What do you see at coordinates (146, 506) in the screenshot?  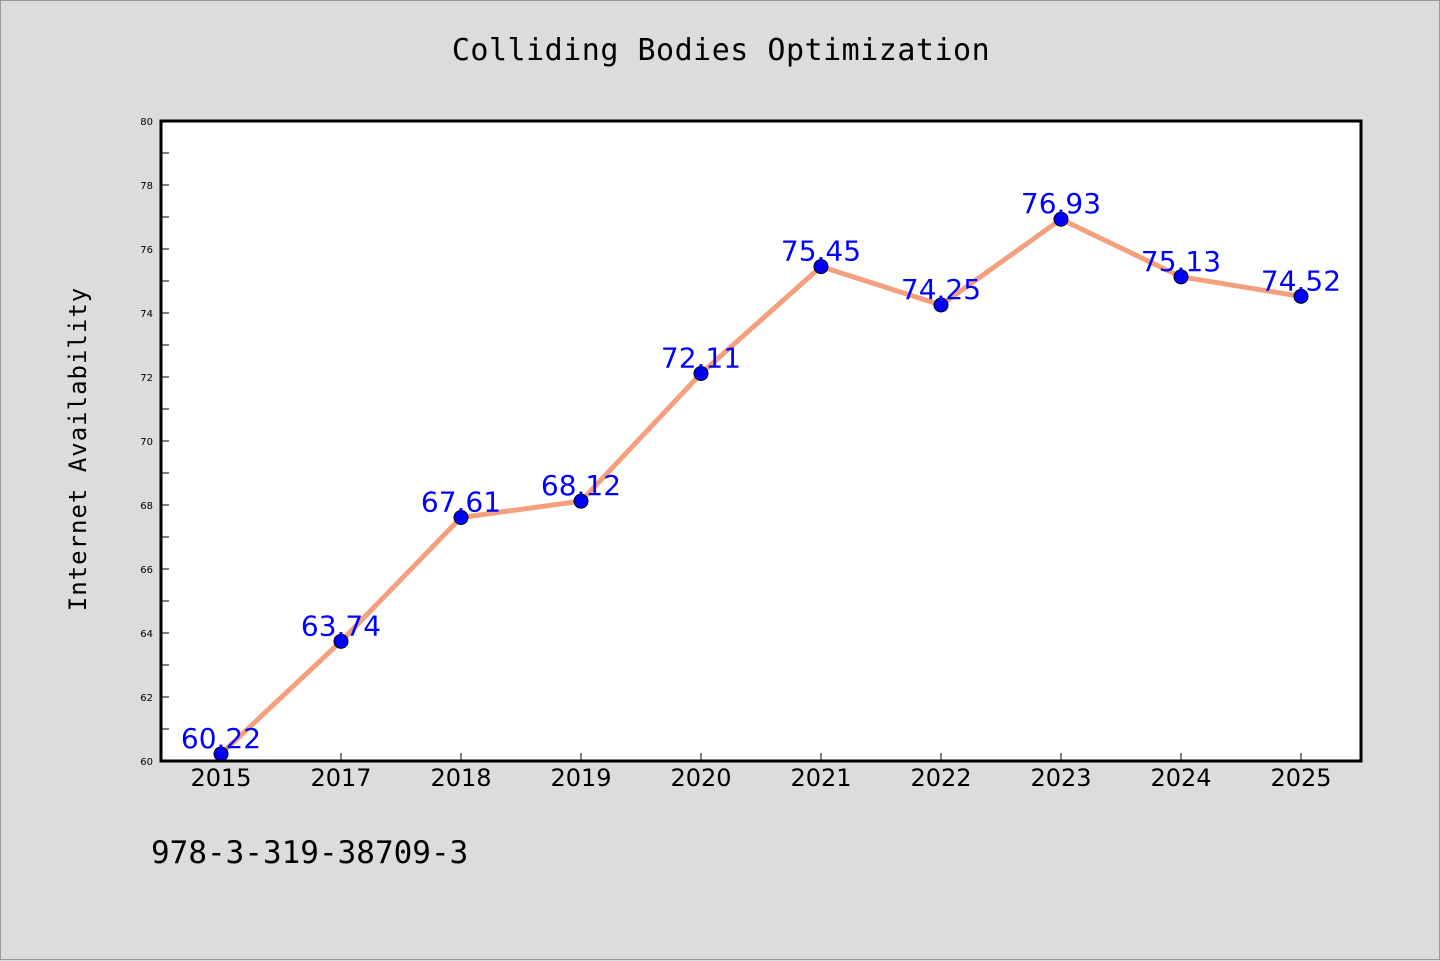 I see `y-tick-label: 68` at bounding box center [146, 506].